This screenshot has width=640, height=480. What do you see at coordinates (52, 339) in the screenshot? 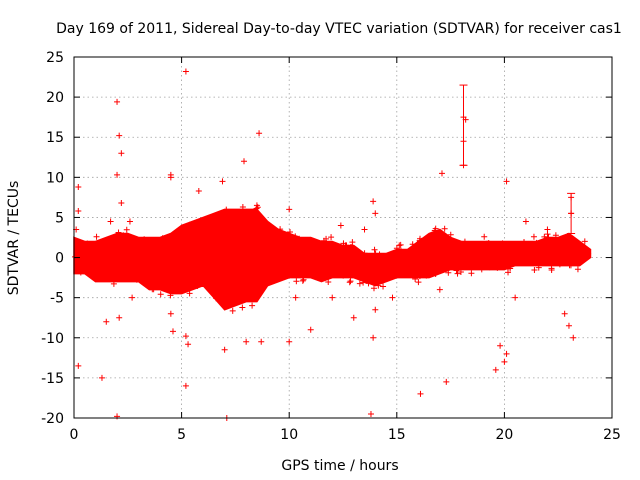
I see `y-tick-label: -10` at bounding box center [52, 339].